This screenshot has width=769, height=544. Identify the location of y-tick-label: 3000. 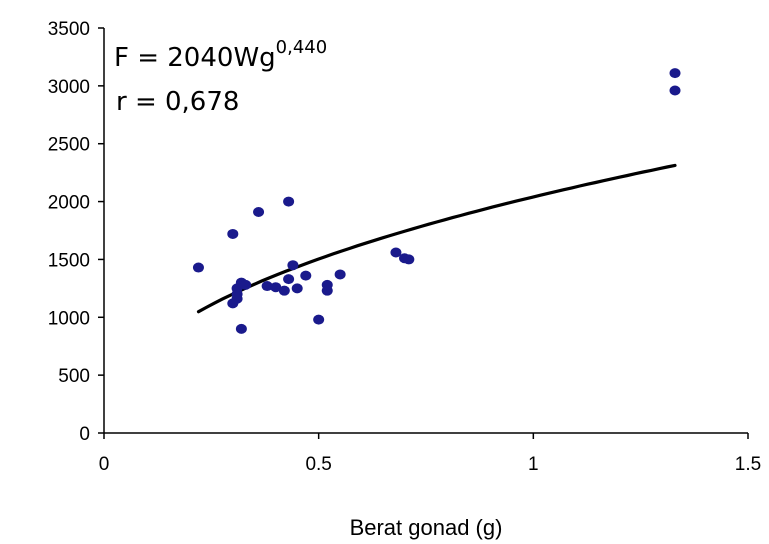
(69, 87).